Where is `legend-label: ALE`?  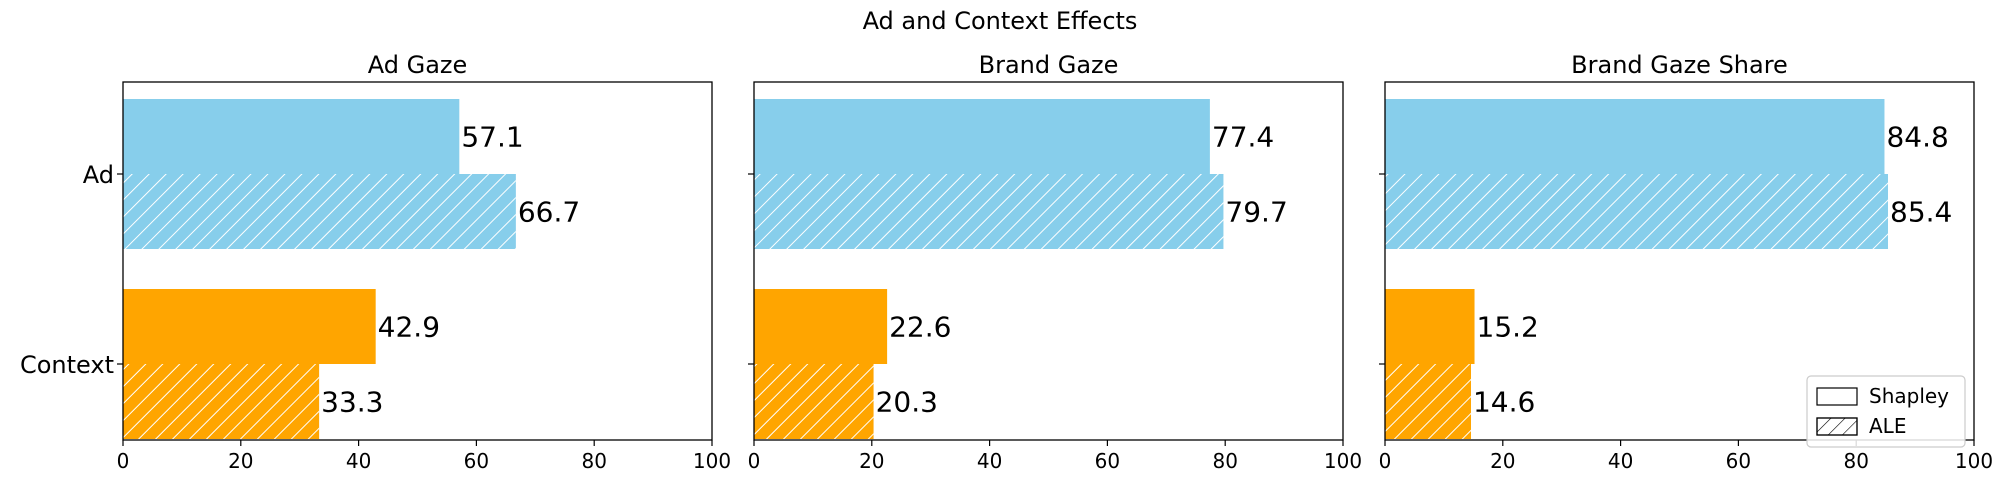 legend-label: ALE is located at coordinates (1887, 426).